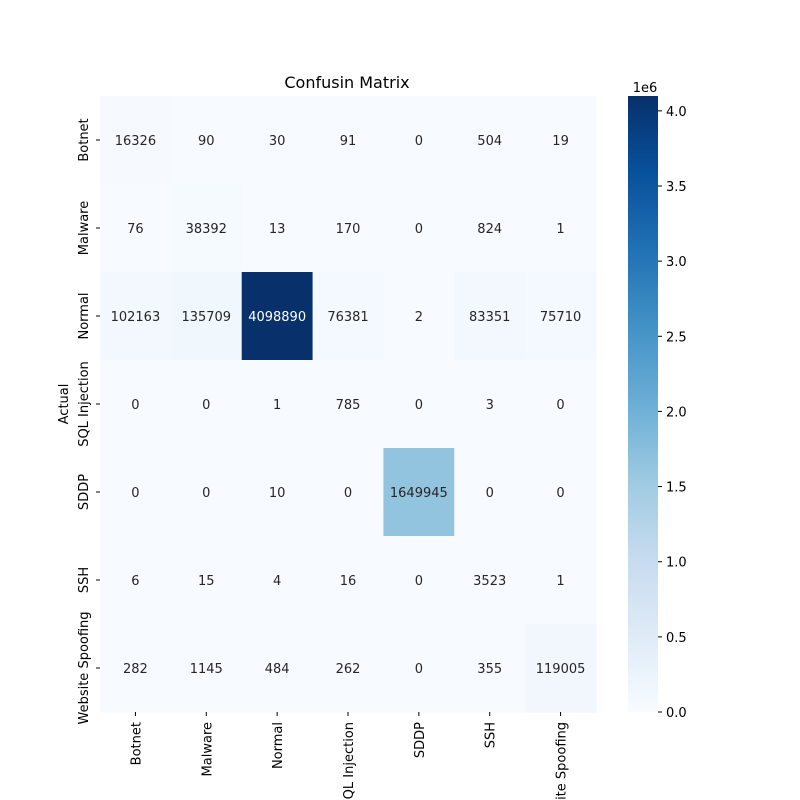 This screenshot has width=800, height=800. I want to click on cell-value-label: 15, so click(206, 581).